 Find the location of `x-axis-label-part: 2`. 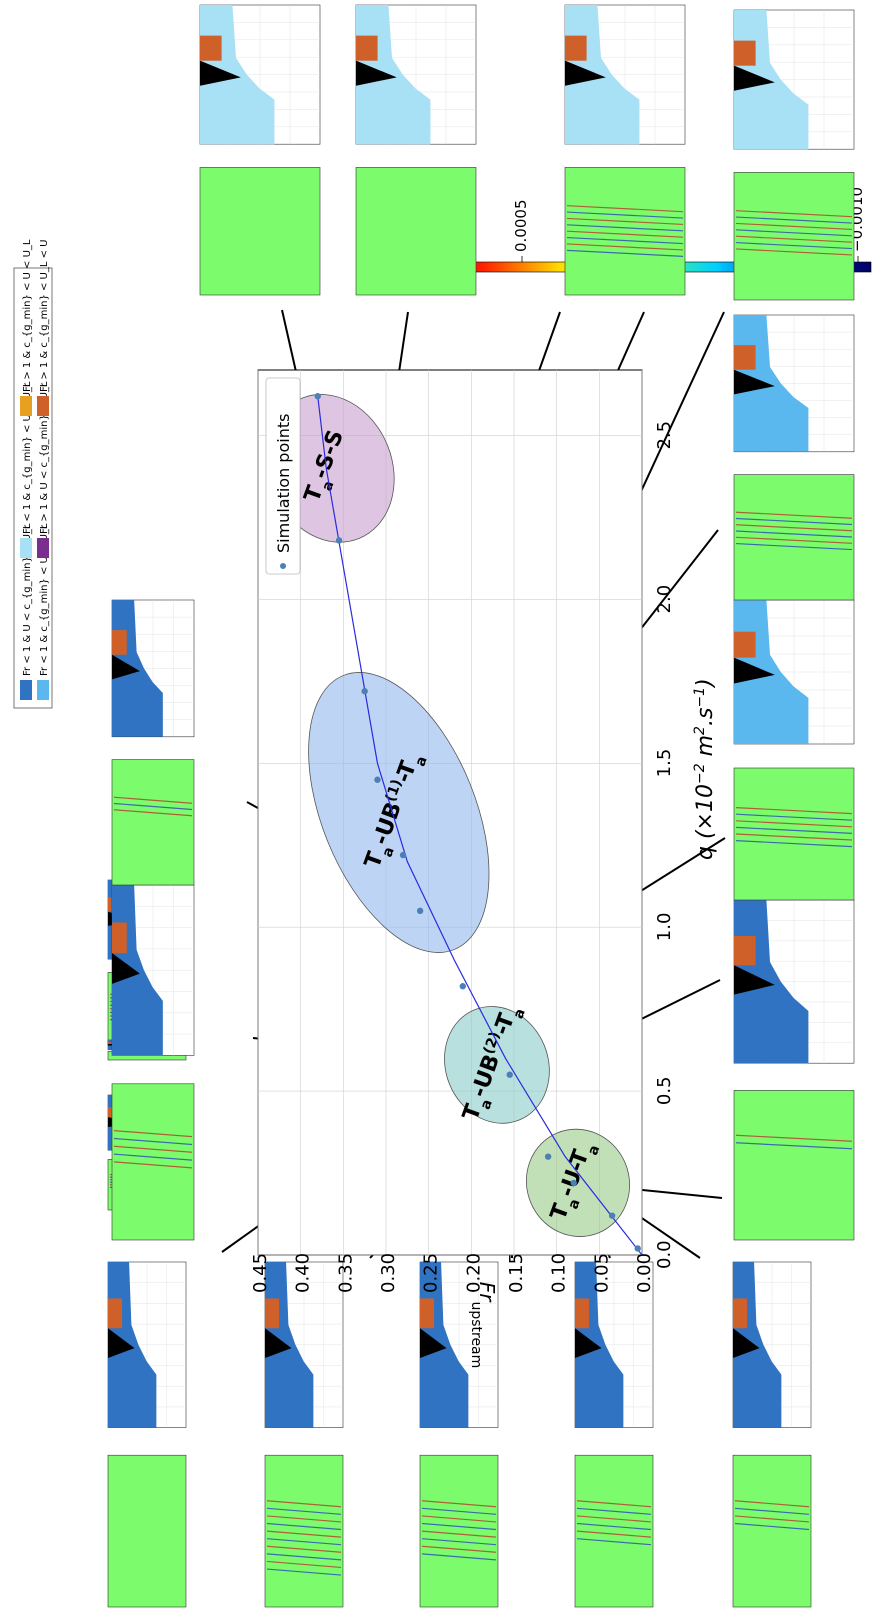

x-axis-label-part: 2 is located at coordinates (700, 730).